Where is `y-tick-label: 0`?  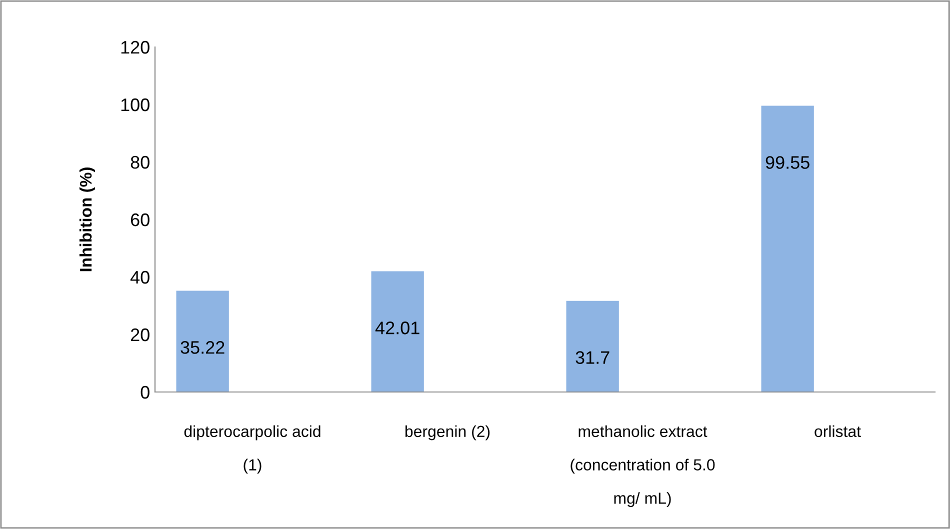
y-tick-label: 0 is located at coordinates (145, 392).